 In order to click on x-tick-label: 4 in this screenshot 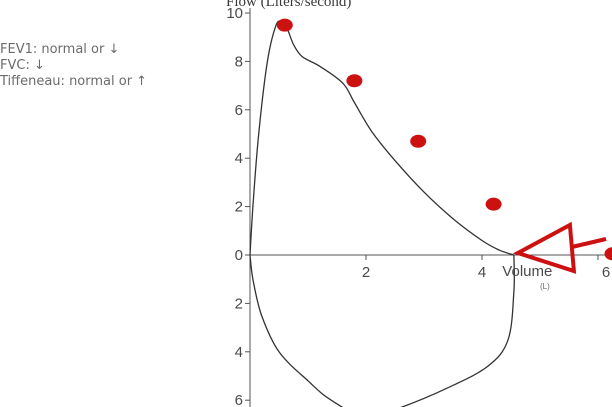, I will do `click(482, 272)`.